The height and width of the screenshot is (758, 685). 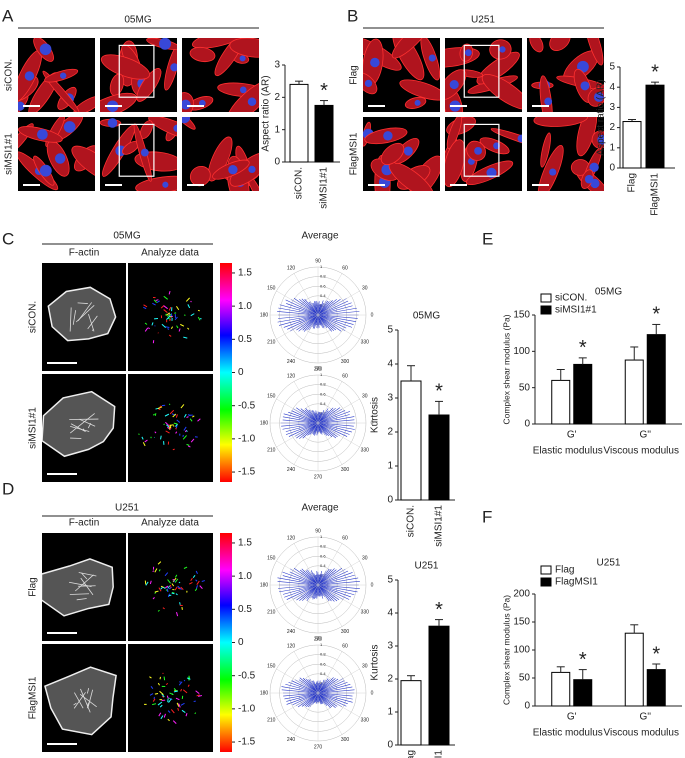 What do you see at coordinates (564, 570) in the screenshot?
I see `legend-label: Flag` at bounding box center [564, 570].